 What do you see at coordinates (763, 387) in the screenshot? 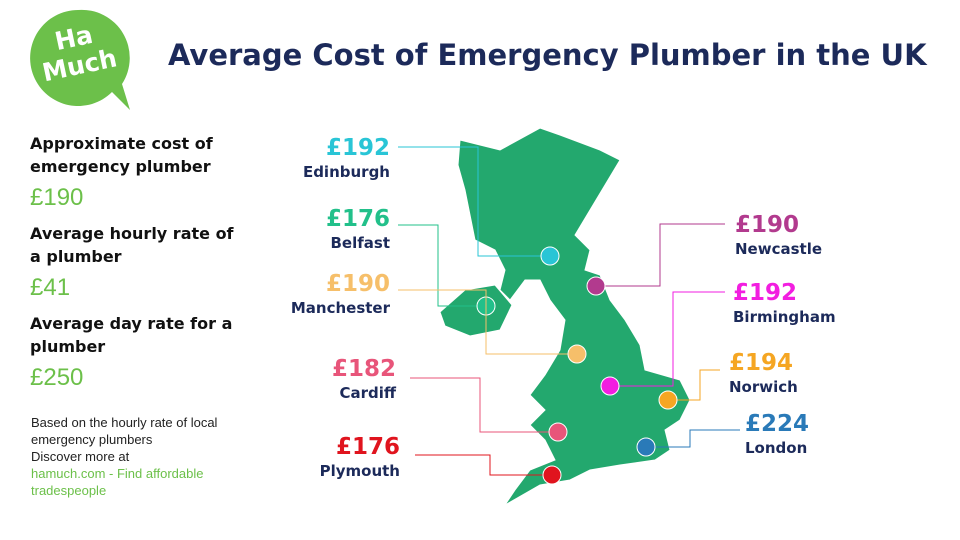
I see `city-name: Norwich` at bounding box center [763, 387].